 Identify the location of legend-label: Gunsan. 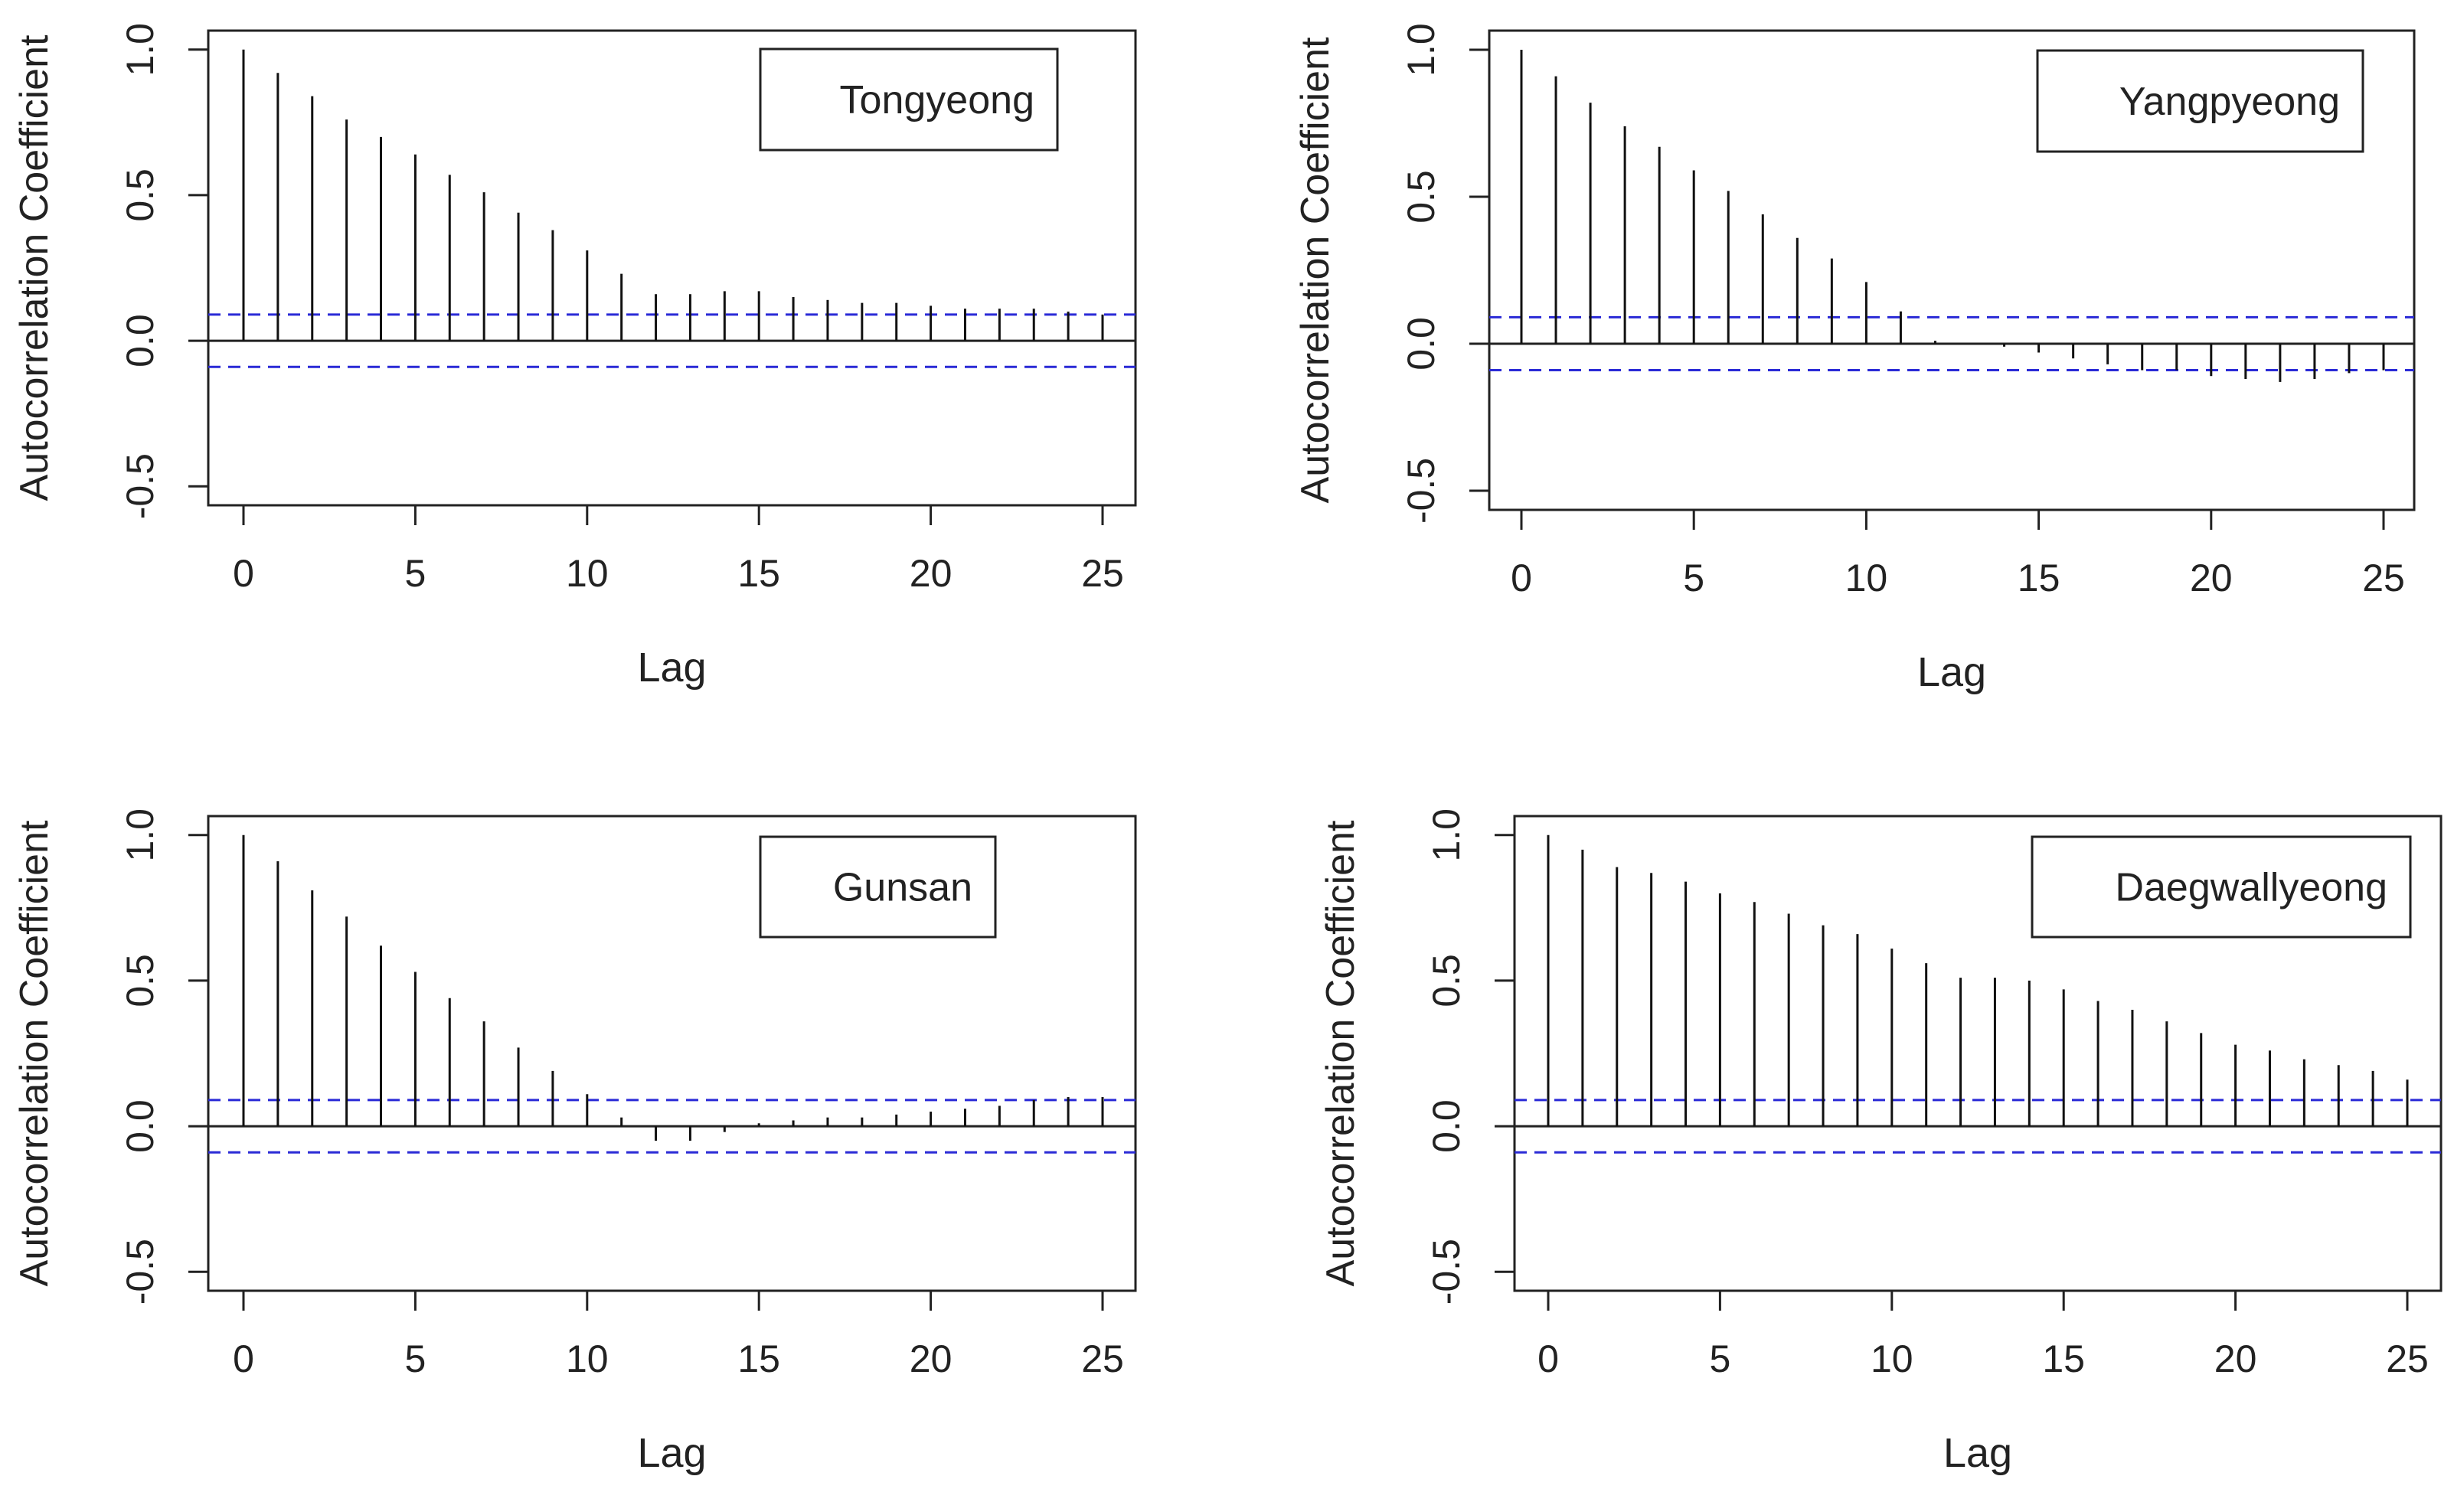
(902, 888).